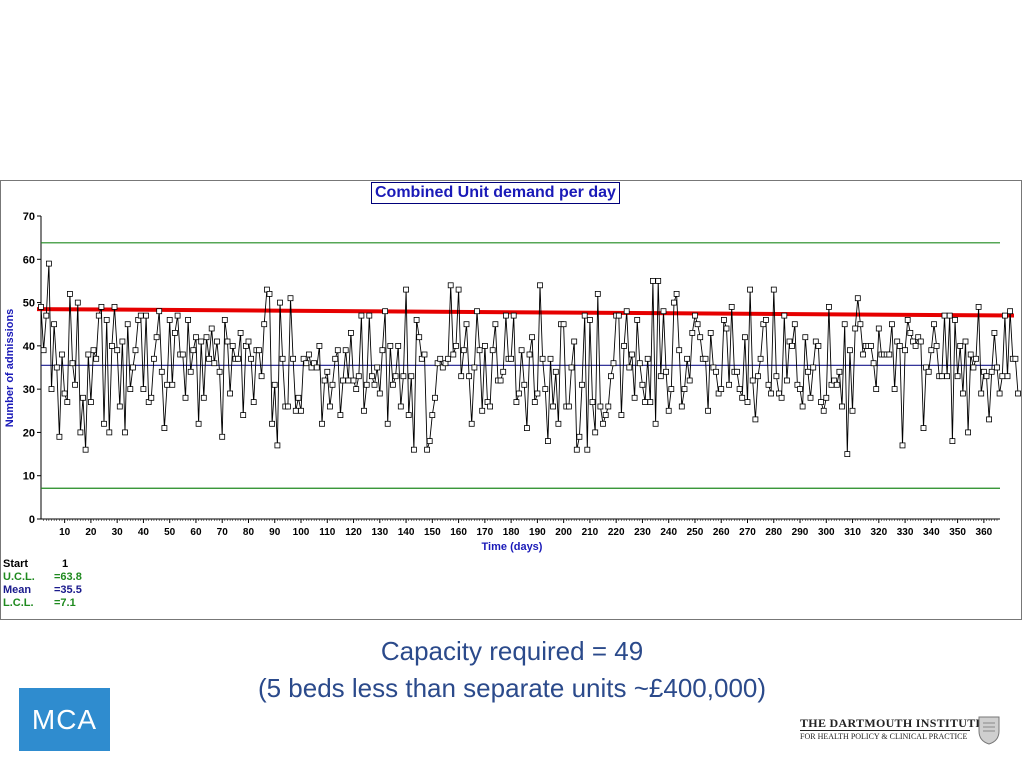  Describe the element at coordinates (852, 532) in the screenshot. I see `x-tick-label: 310` at that location.